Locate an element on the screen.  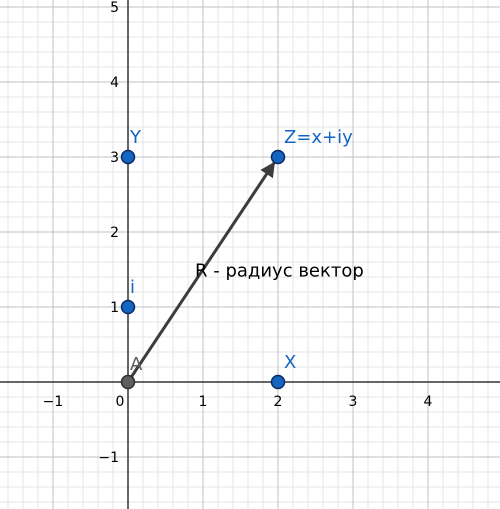
y-tick-label: 3 is located at coordinates (114, 158).